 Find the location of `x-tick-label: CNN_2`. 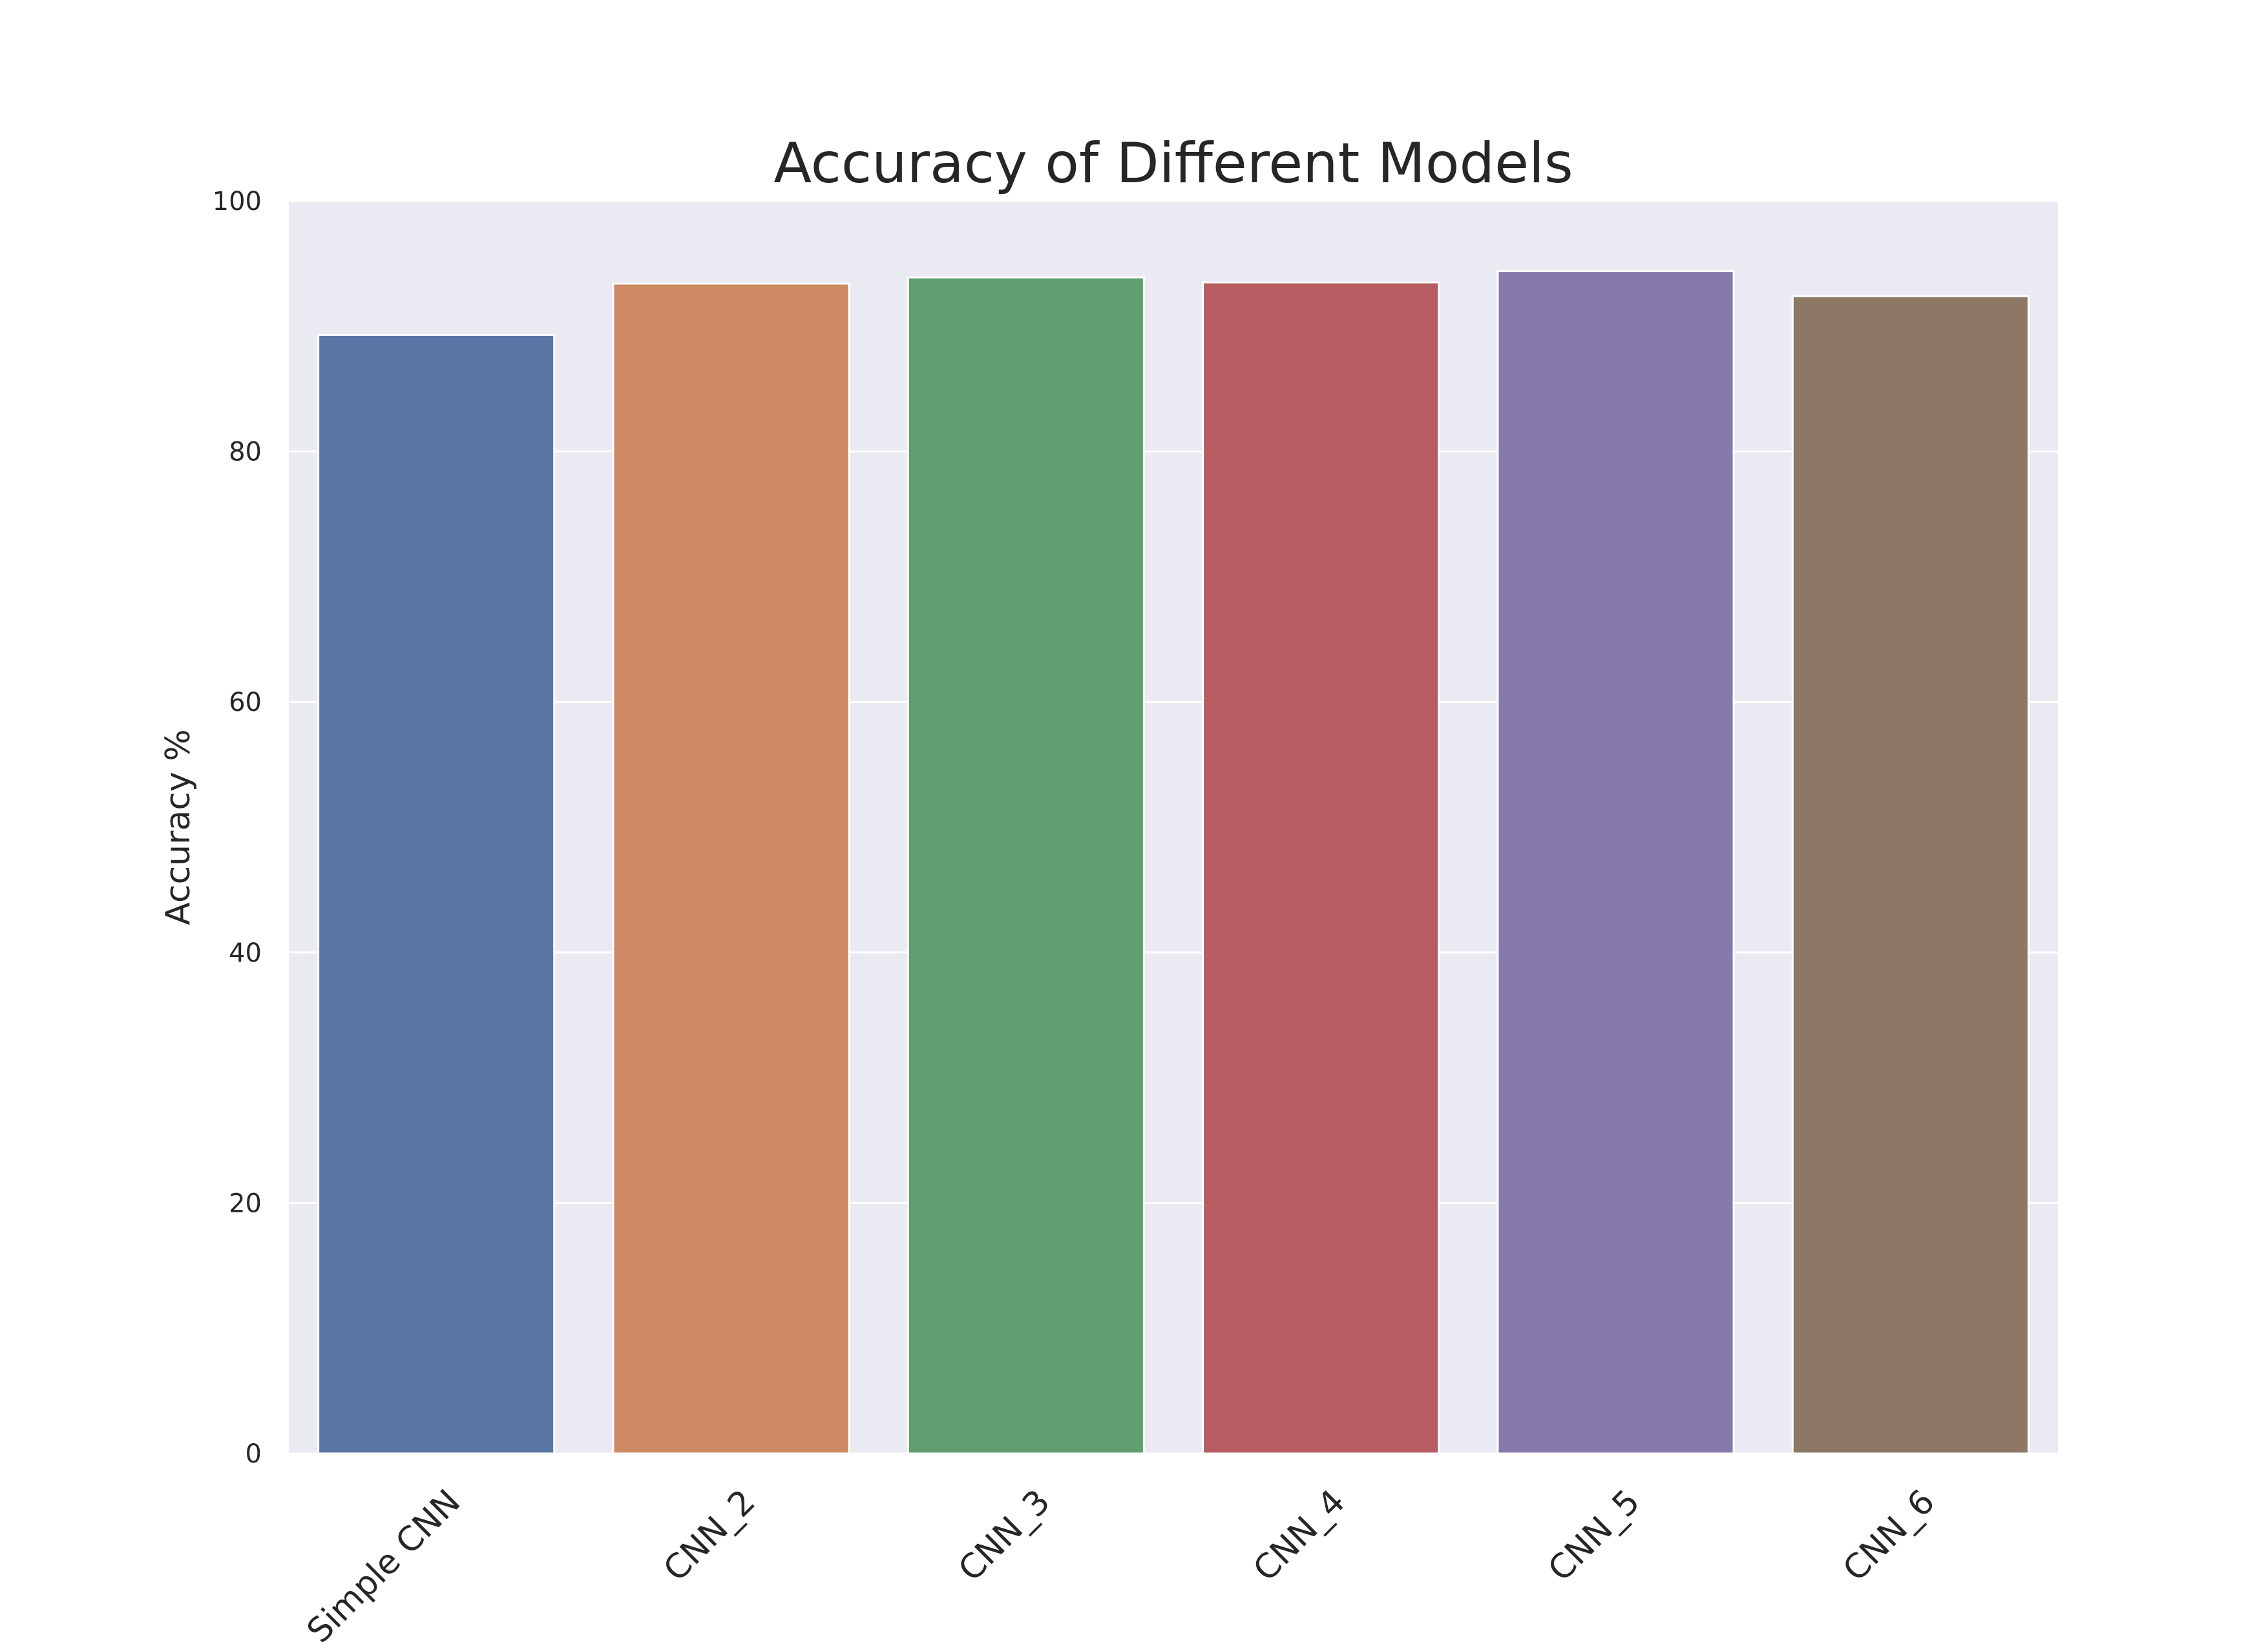

x-tick-label: CNN_2 is located at coordinates (709, 1536).